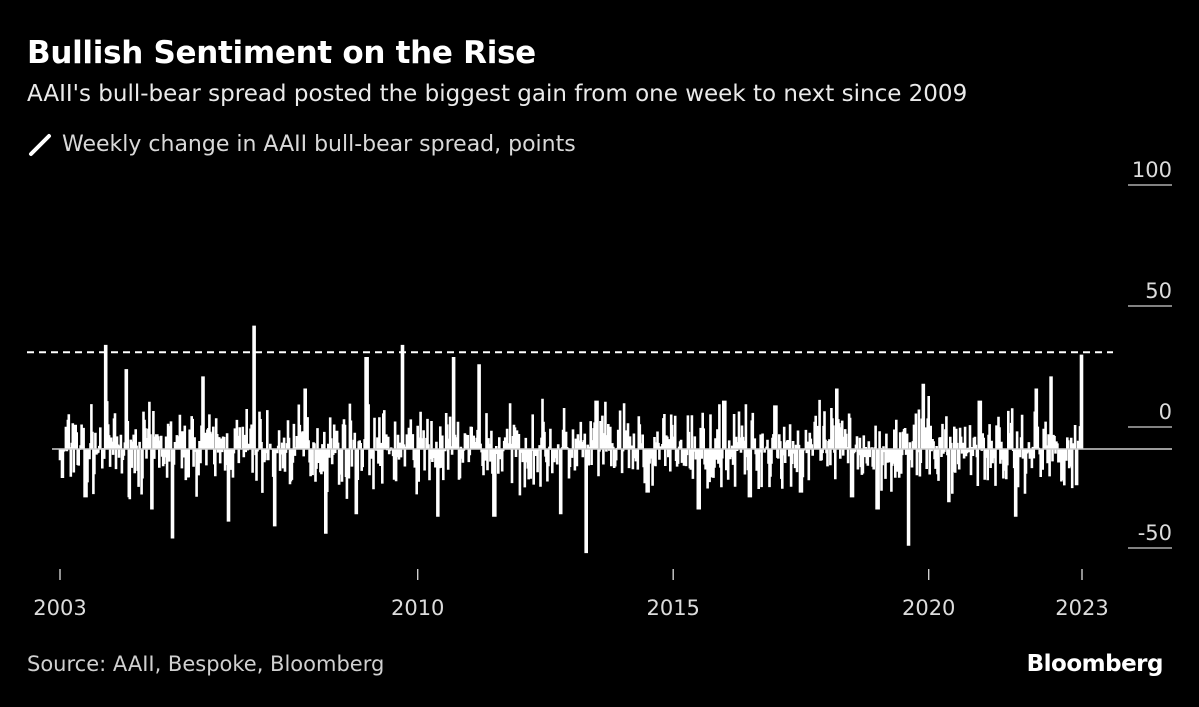 The height and width of the screenshot is (707, 1199). What do you see at coordinates (1095, 664) in the screenshot?
I see `brand-logo: Bloomberg` at bounding box center [1095, 664].